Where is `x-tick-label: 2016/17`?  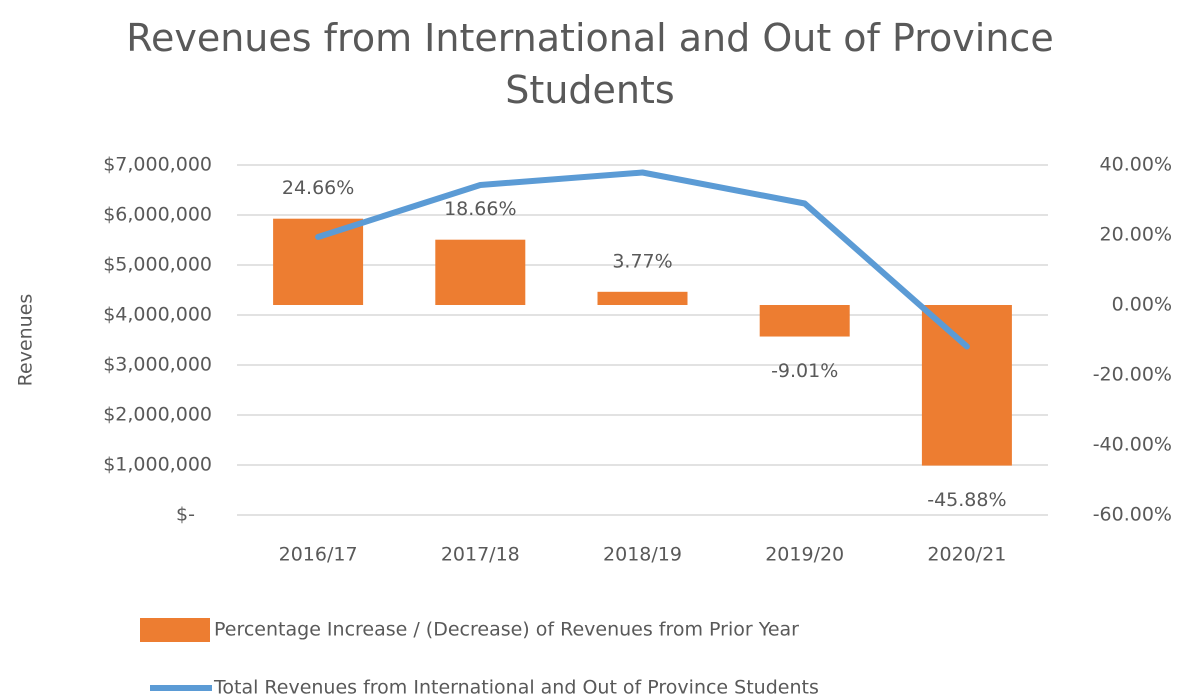 x-tick-label: 2016/17 is located at coordinates (318, 555).